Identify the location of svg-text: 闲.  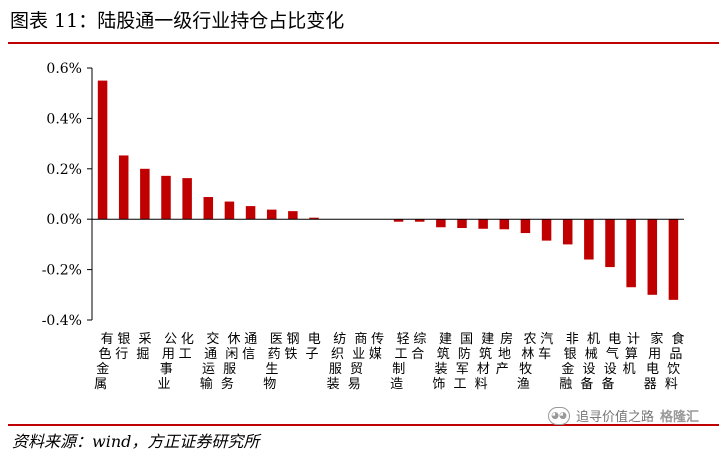
(231, 354).